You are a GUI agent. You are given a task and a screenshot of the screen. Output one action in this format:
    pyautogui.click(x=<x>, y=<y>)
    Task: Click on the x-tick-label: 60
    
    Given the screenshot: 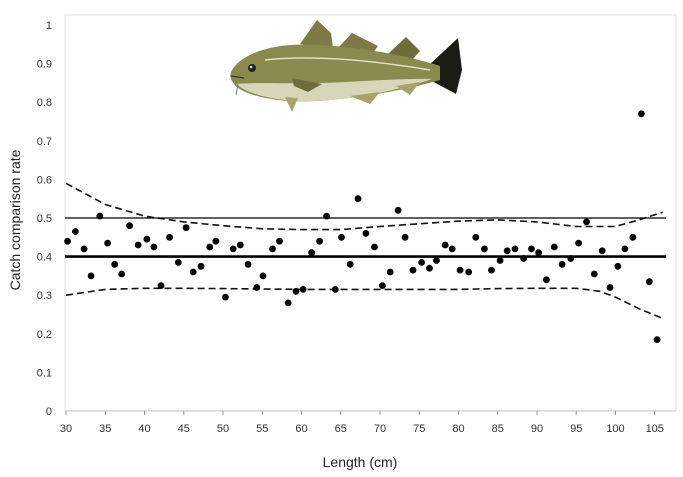 What is the action you would take?
    pyautogui.click(x=301, y=429)
    